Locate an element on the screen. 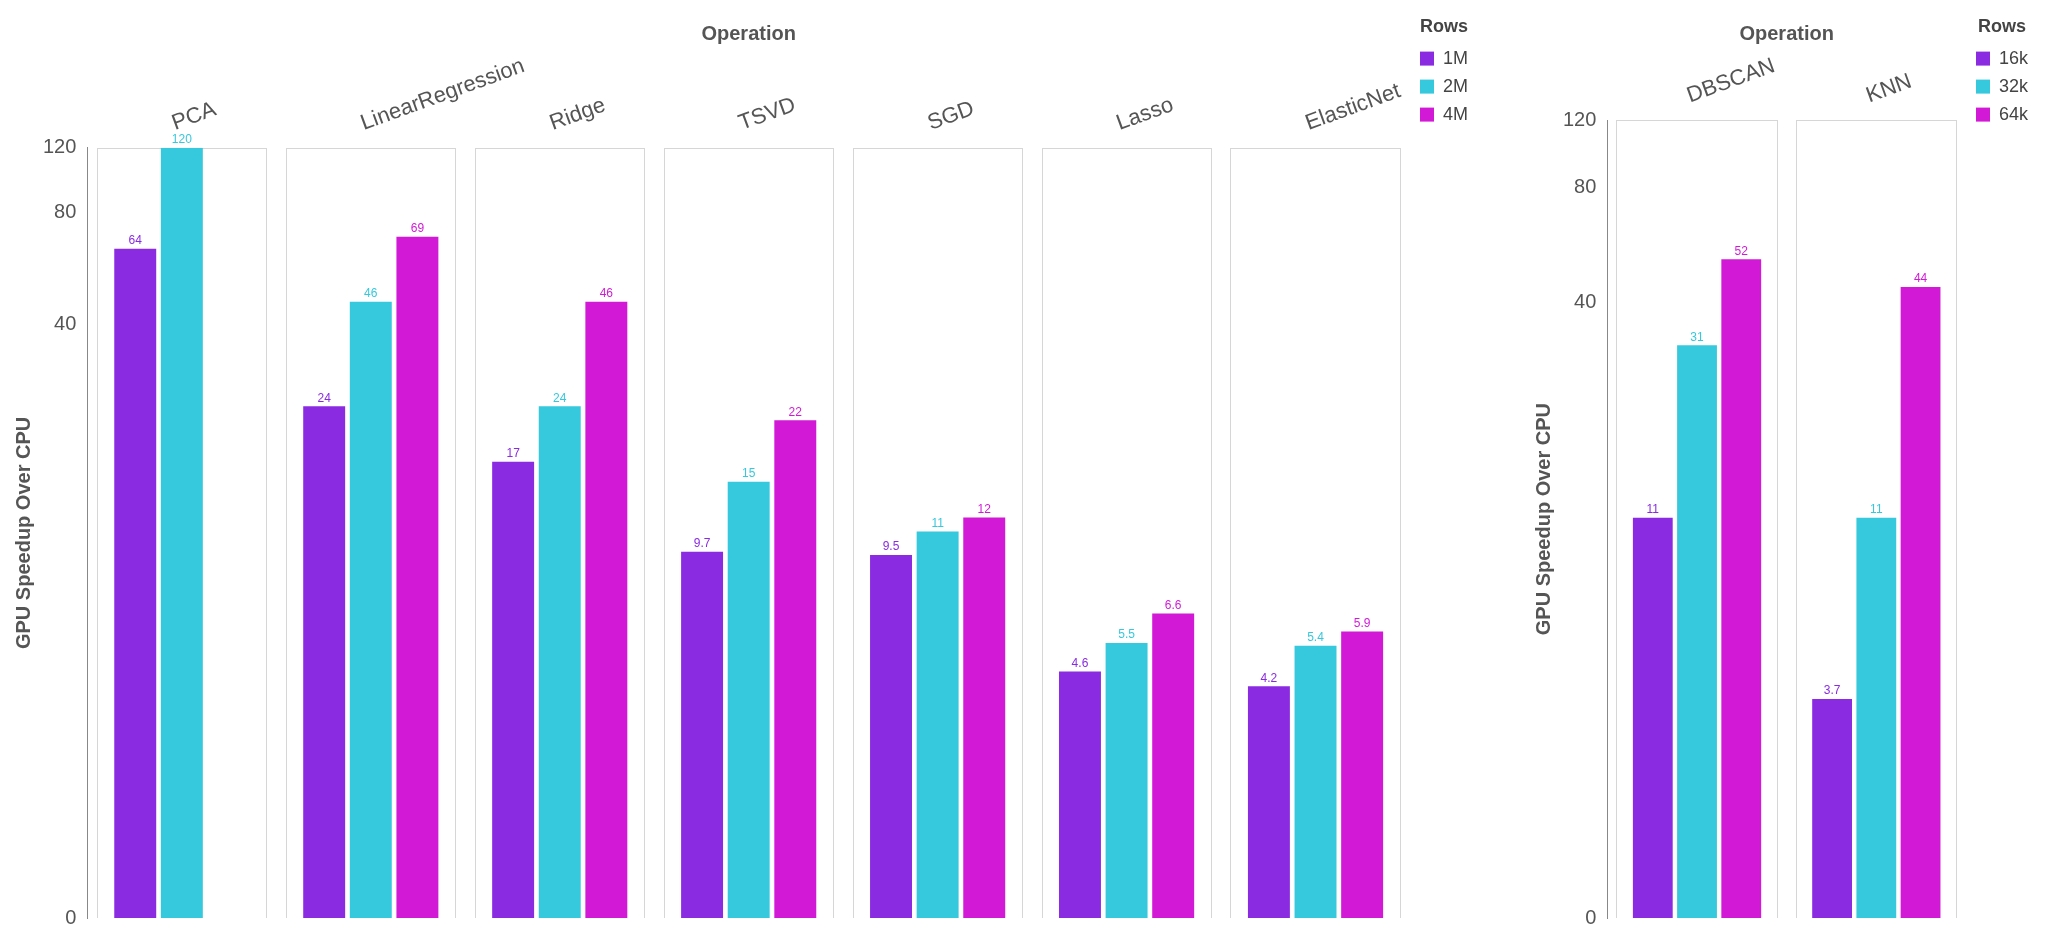 The width and height of the screenshot is (2065, 949). data-label: 22 is located at coordinates (795, 411).